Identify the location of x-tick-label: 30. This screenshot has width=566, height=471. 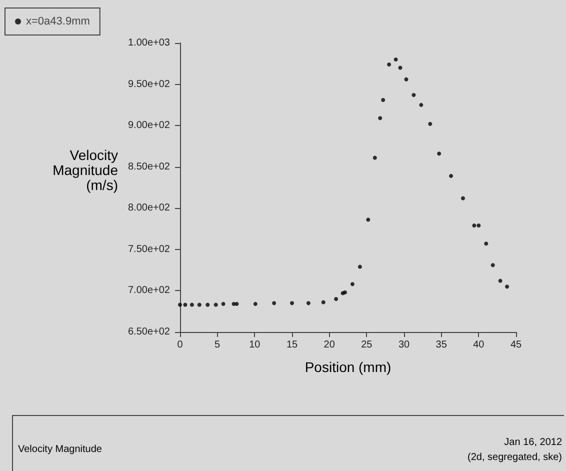
(404, 345).